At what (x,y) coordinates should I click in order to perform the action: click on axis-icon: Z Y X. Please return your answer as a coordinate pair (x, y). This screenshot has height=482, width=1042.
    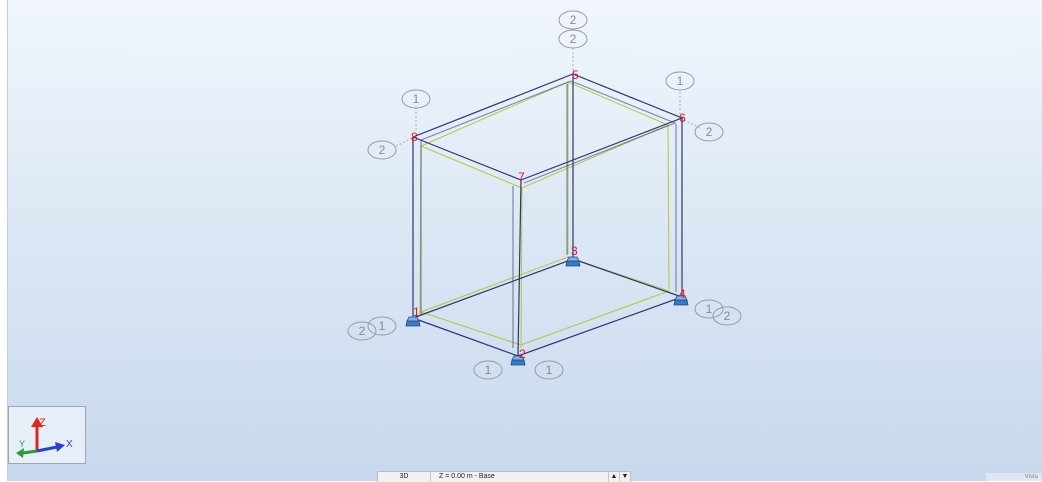
    Looking at the image, I should click on (44, 437).